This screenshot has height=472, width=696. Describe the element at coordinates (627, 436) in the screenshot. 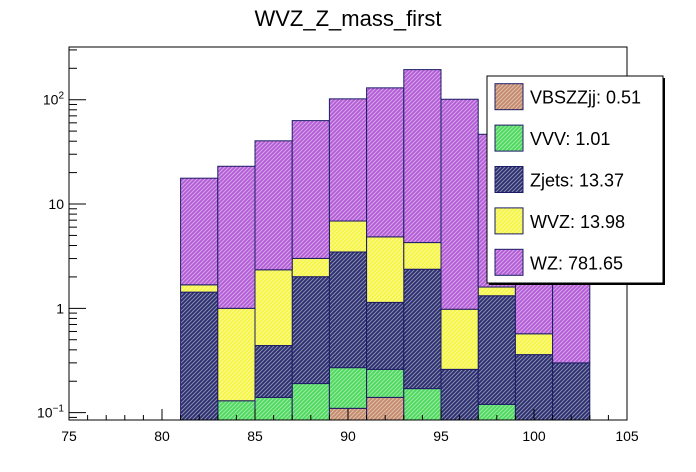

I see `x-tick-label: 105` at that location.